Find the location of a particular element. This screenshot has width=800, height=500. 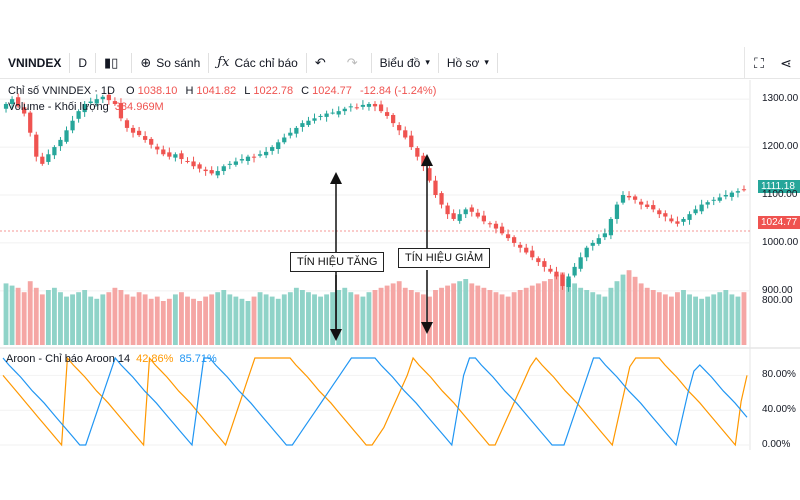

symbol-selector: VNINDEX is located at coordinates (34, 63).